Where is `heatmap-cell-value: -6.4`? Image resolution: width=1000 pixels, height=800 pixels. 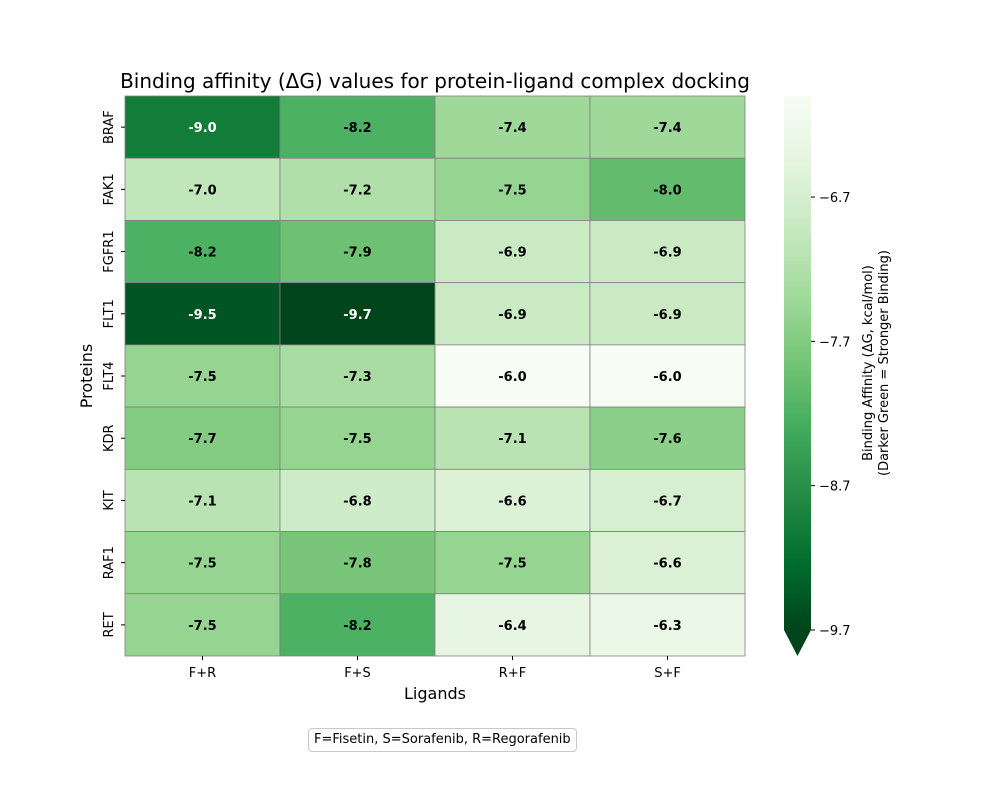 heatmap-cell-value: -6.4 is located at coordinates (512, 626).